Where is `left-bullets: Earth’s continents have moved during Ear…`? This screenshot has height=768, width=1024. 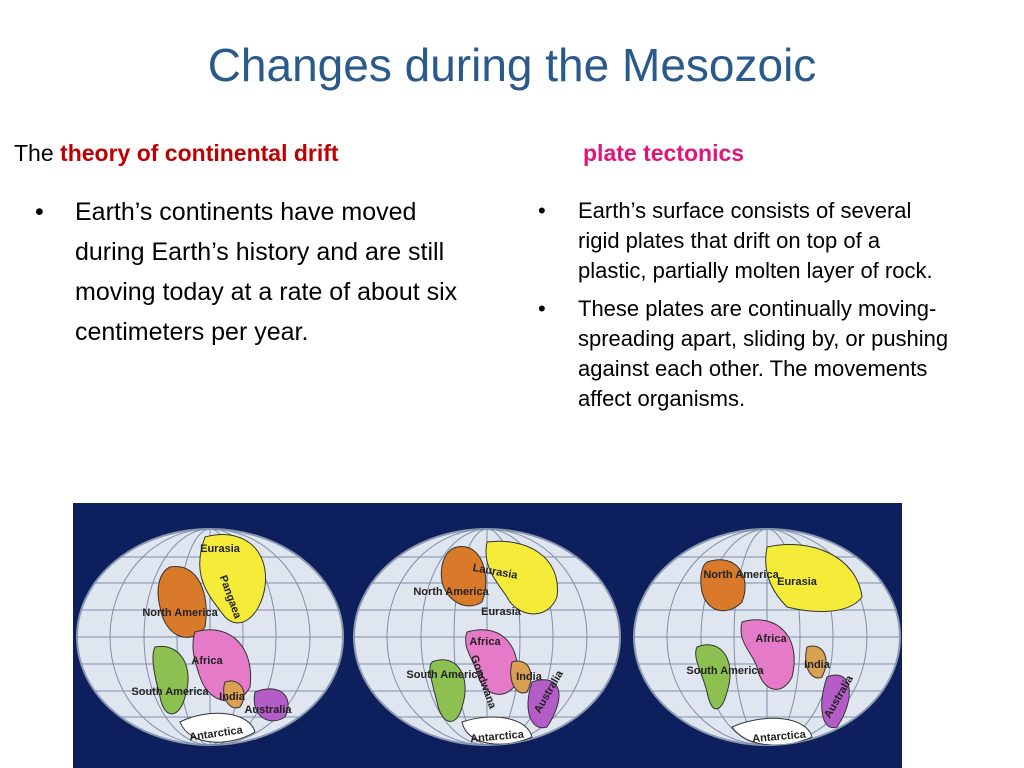 left-bullets: Earth’s continents have moved during Ear… is located at coordinates (247, 272).